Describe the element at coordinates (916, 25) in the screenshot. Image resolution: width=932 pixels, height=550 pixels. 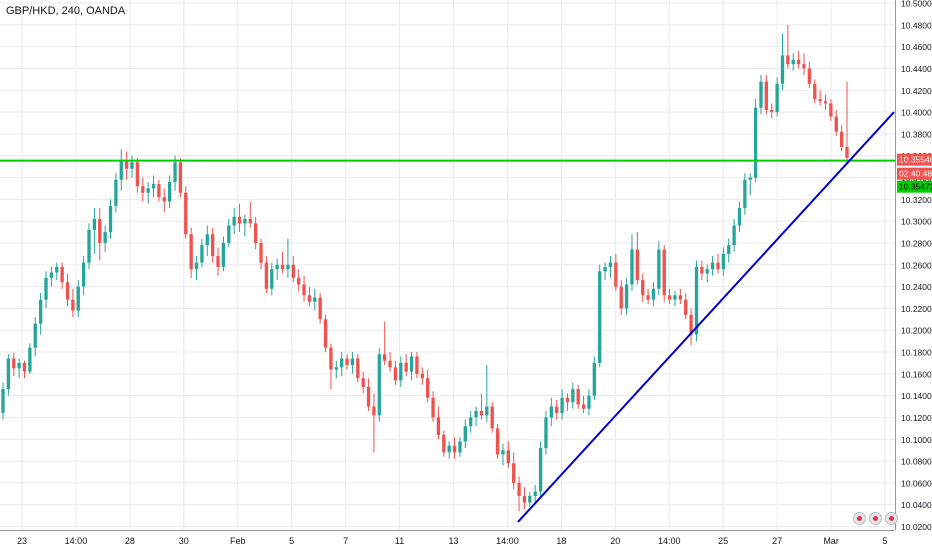
I see `price-axis-label: 10.48000` at that location.